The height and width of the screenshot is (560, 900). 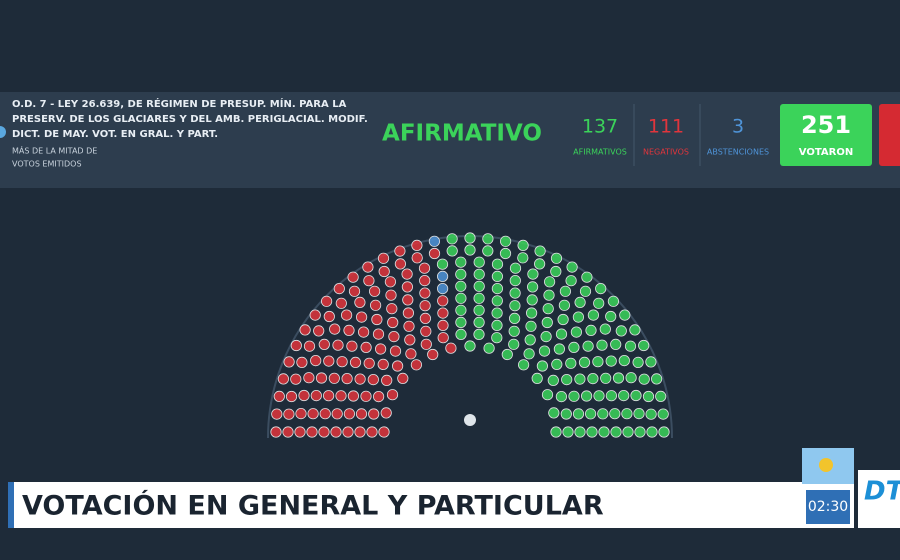 What do you see at coordinates (407, 505) in the screenshot?
I see `banner` at bounding box center [407, 505].